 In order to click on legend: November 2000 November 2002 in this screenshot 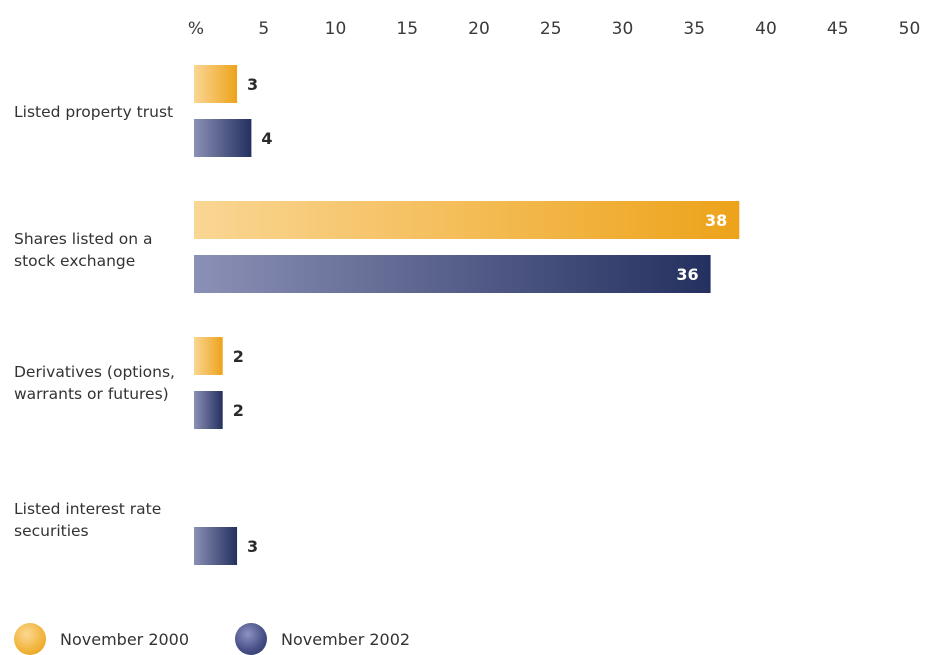, I will do `click(235, 639)`.